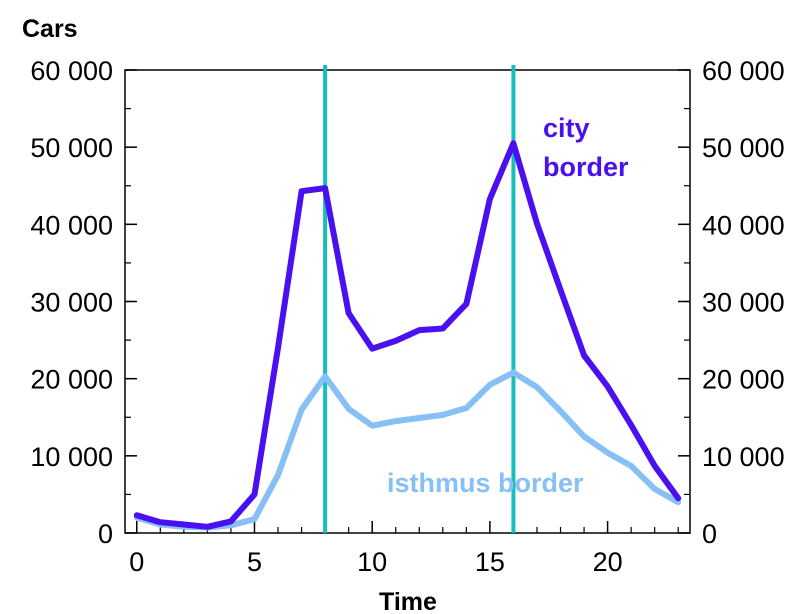 The width and height of the screenshot is (804, 614). Describe the element at coordinates (743, 303) in the screenshot. I see `y-tick-label-right: 30 000` at that location.